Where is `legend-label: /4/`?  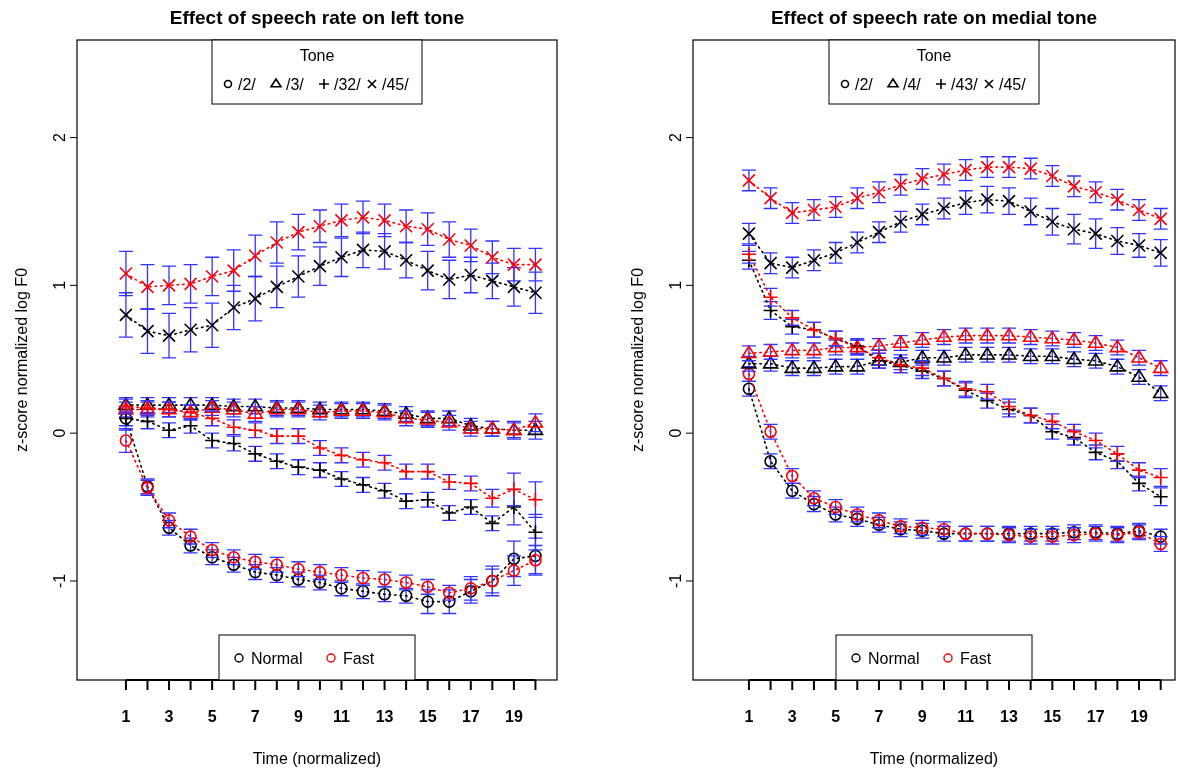
legend-label: /4/ is located at coordinates (912, 84).